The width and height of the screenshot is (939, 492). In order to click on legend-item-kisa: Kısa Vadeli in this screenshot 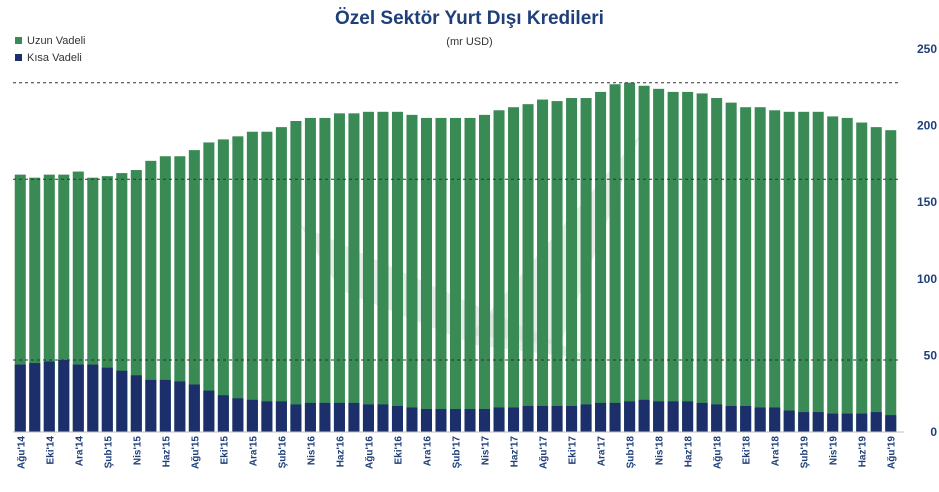, I will do `click(50, 57)`.